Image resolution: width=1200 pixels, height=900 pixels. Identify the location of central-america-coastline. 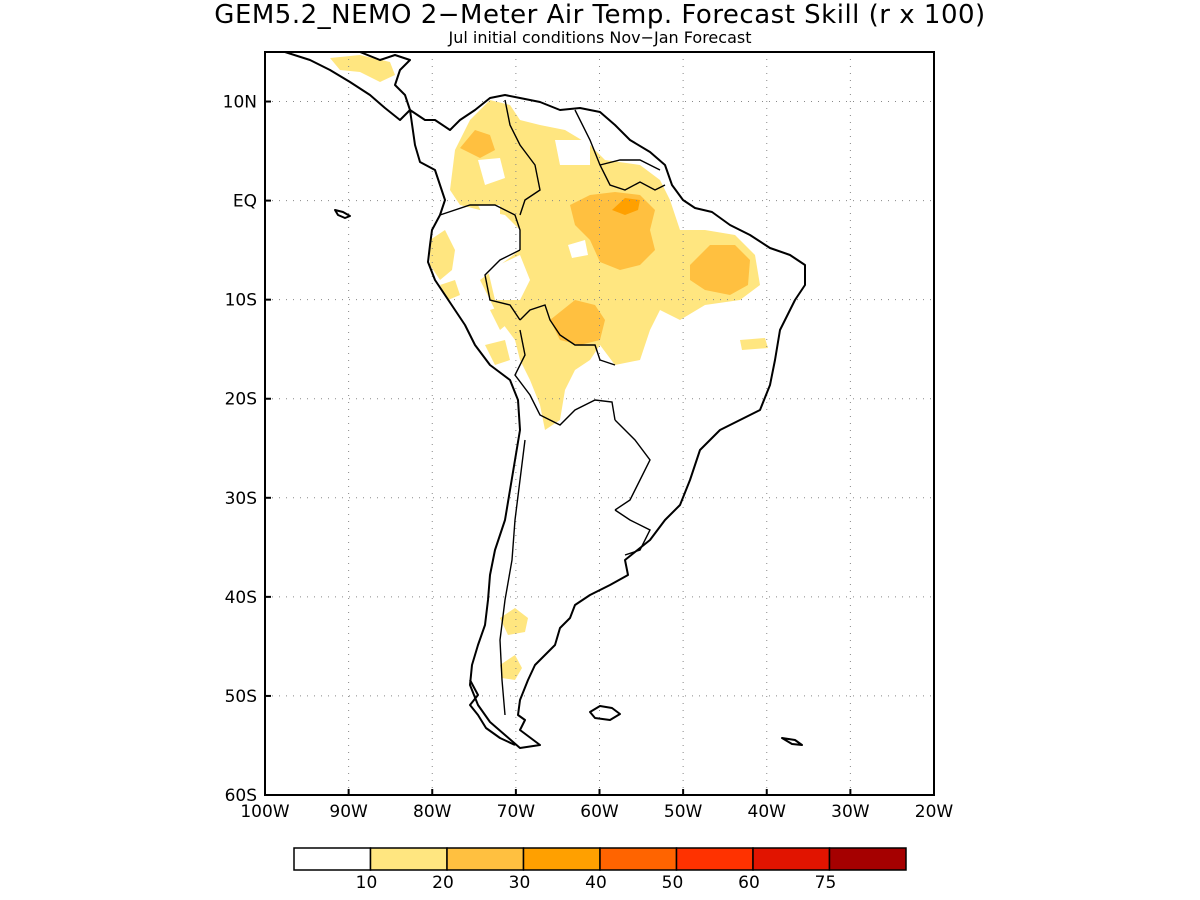
(347, 86).